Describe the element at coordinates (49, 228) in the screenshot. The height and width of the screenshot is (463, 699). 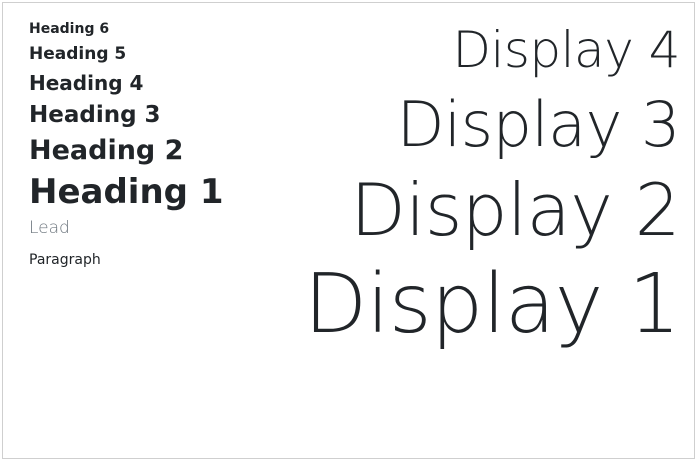
I see `lead-text: Lead` at that location.